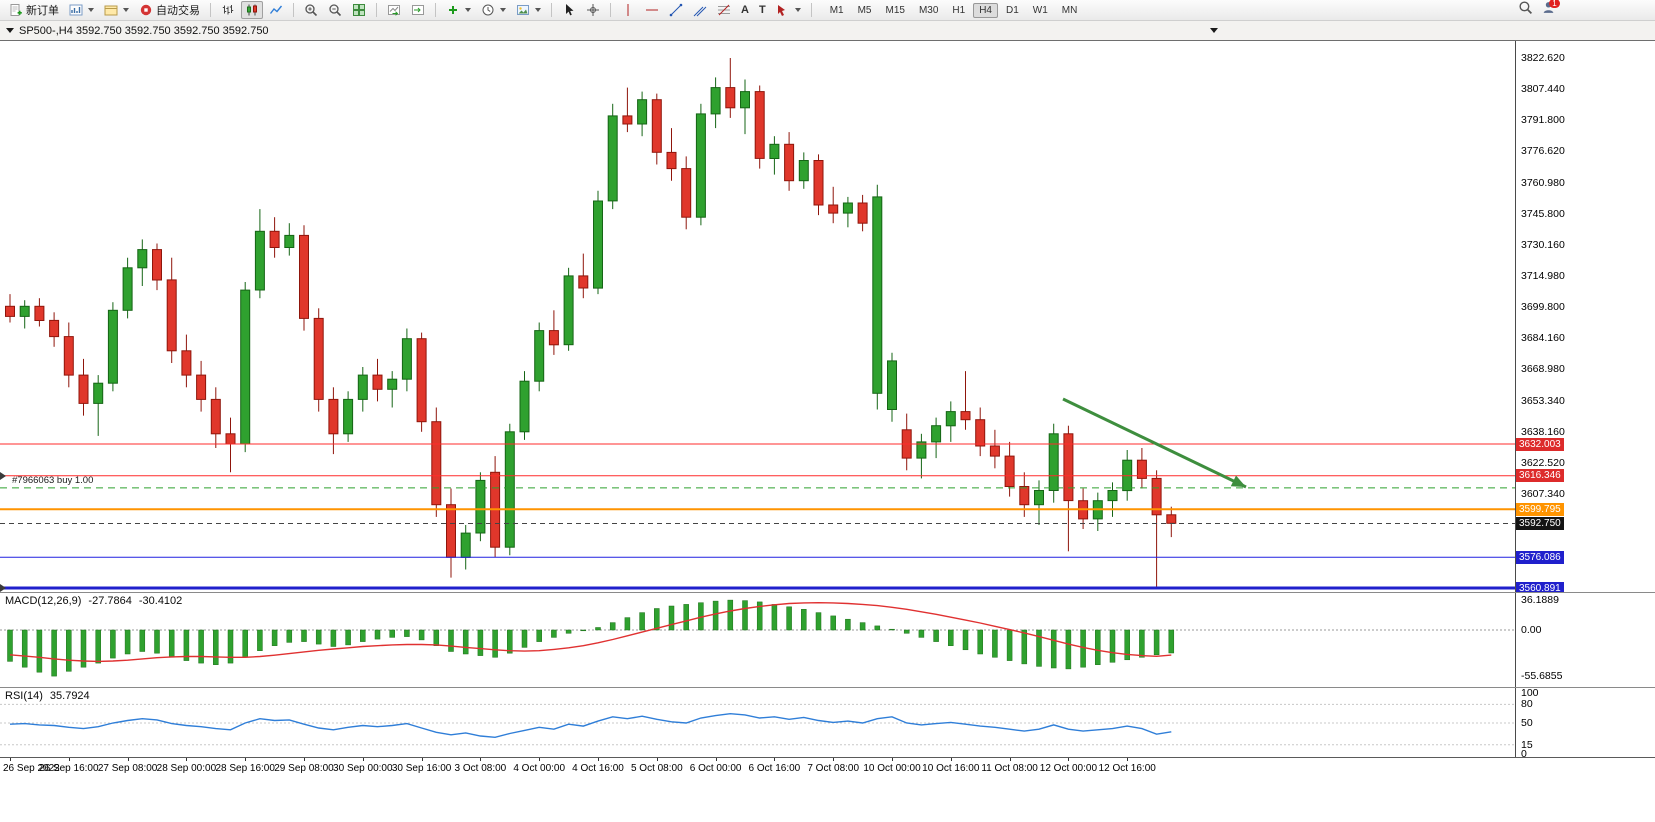 The height and width of the screenshot is (822, 1655). I want to click on timeframe-button-h4: H4, so click(985, 10).